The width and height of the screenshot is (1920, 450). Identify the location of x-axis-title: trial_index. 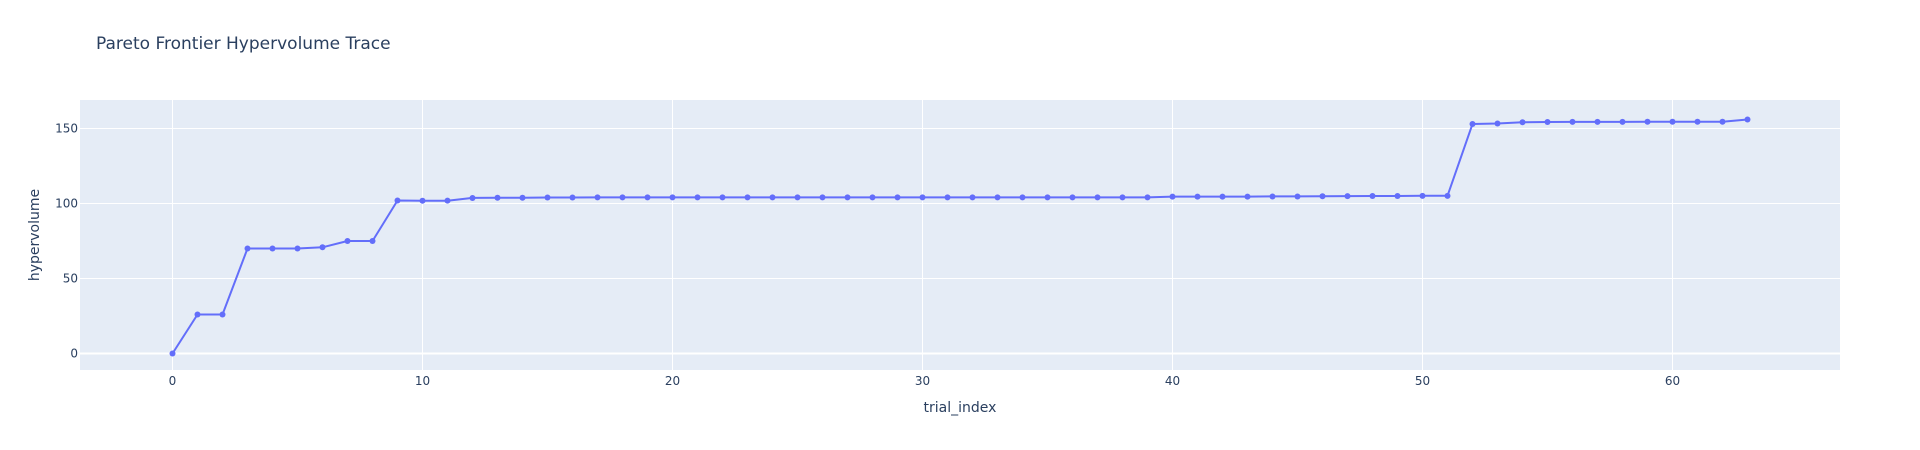
(960, 408).